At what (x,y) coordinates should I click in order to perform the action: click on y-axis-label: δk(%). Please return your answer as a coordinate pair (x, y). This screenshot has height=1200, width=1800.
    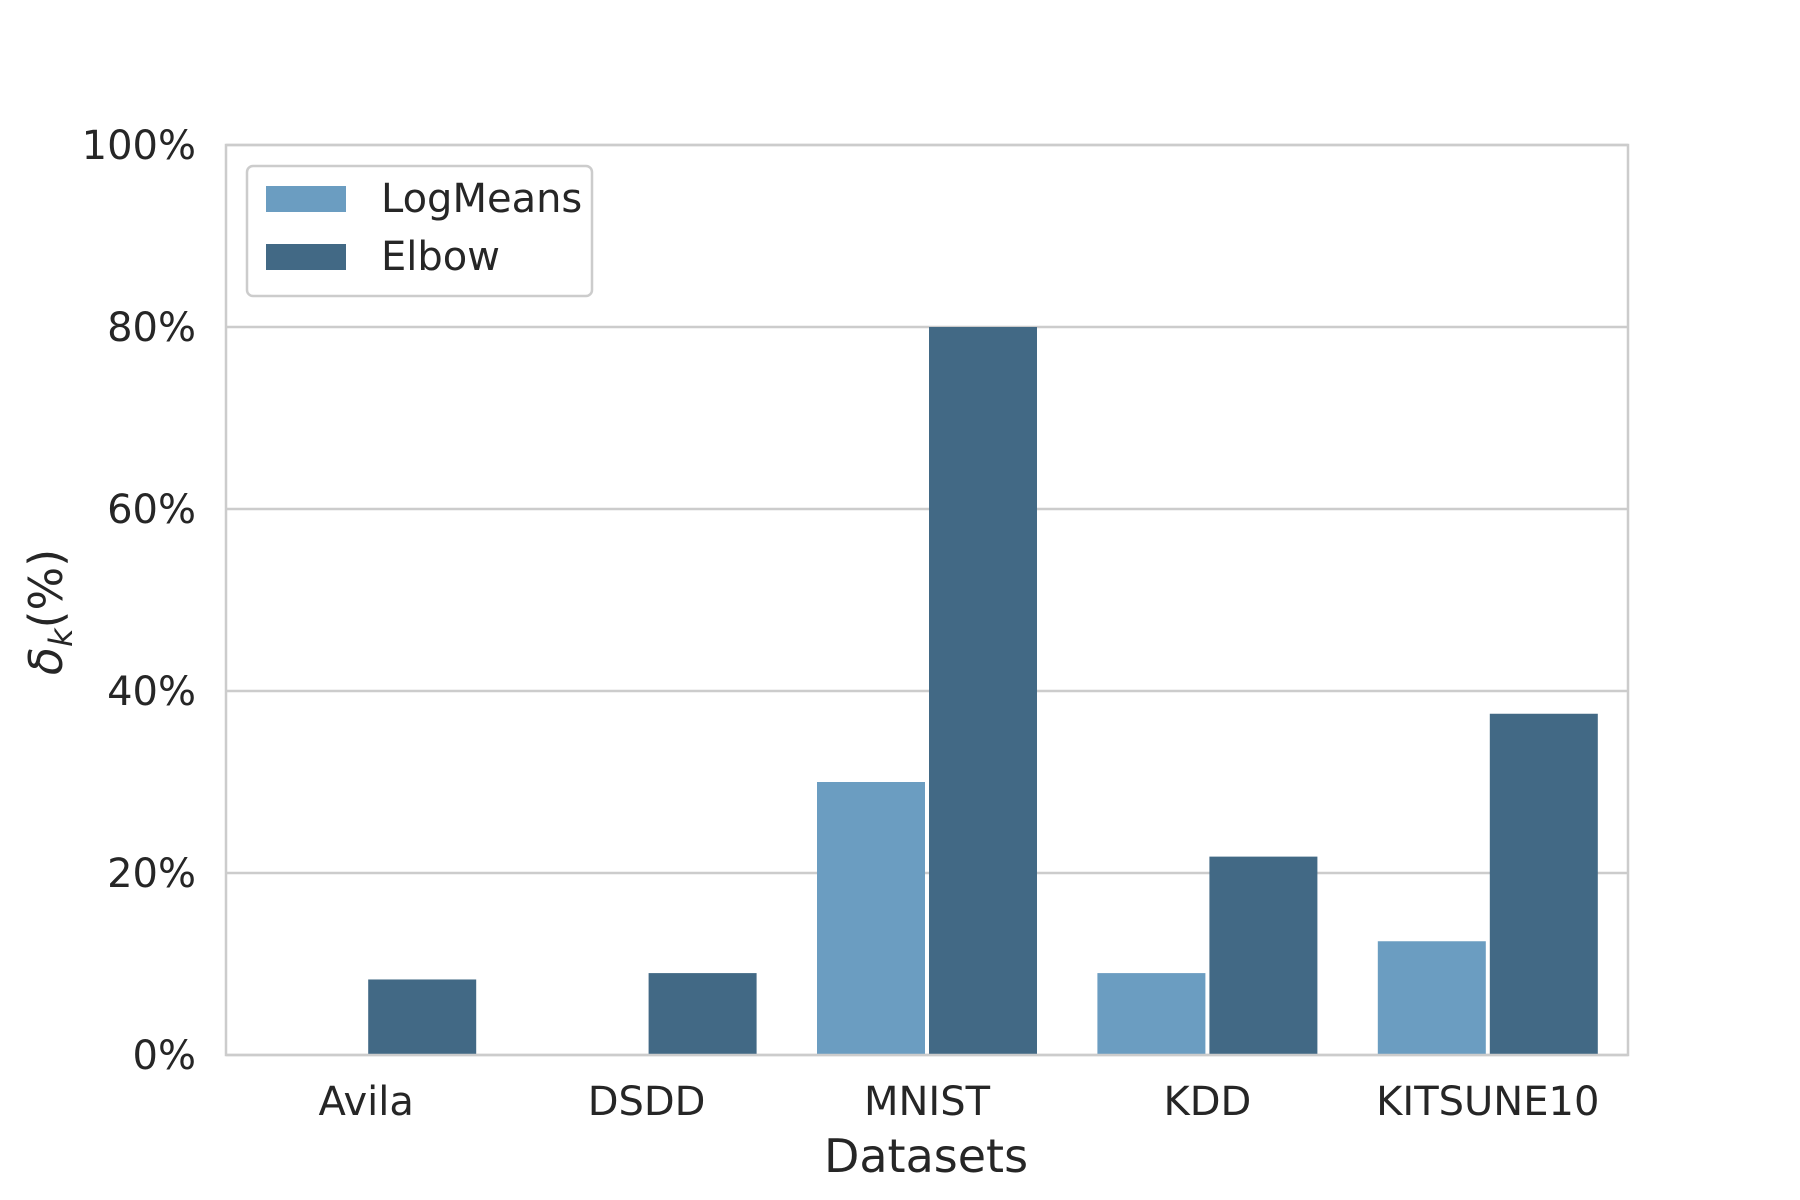
    Looking at the image, I should click on (49, 612).